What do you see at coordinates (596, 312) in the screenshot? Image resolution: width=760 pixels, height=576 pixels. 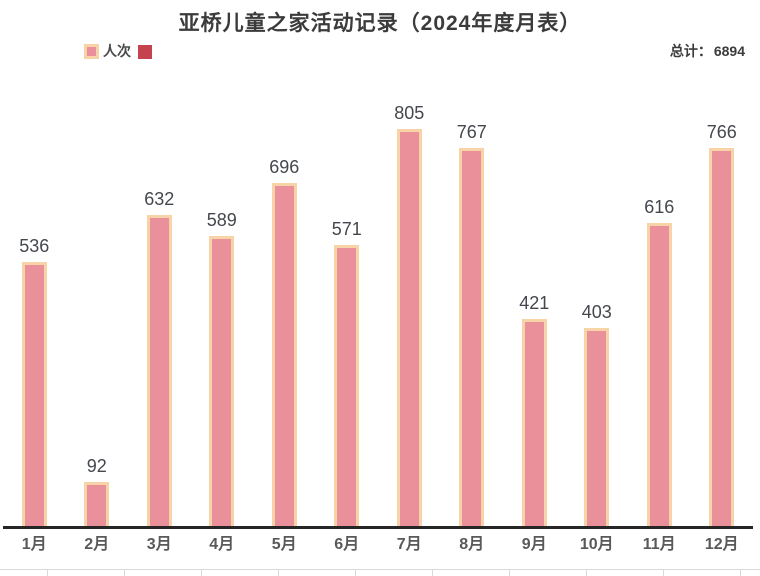 I see `bar-value-label: 403` at bounding box center [596, 312].